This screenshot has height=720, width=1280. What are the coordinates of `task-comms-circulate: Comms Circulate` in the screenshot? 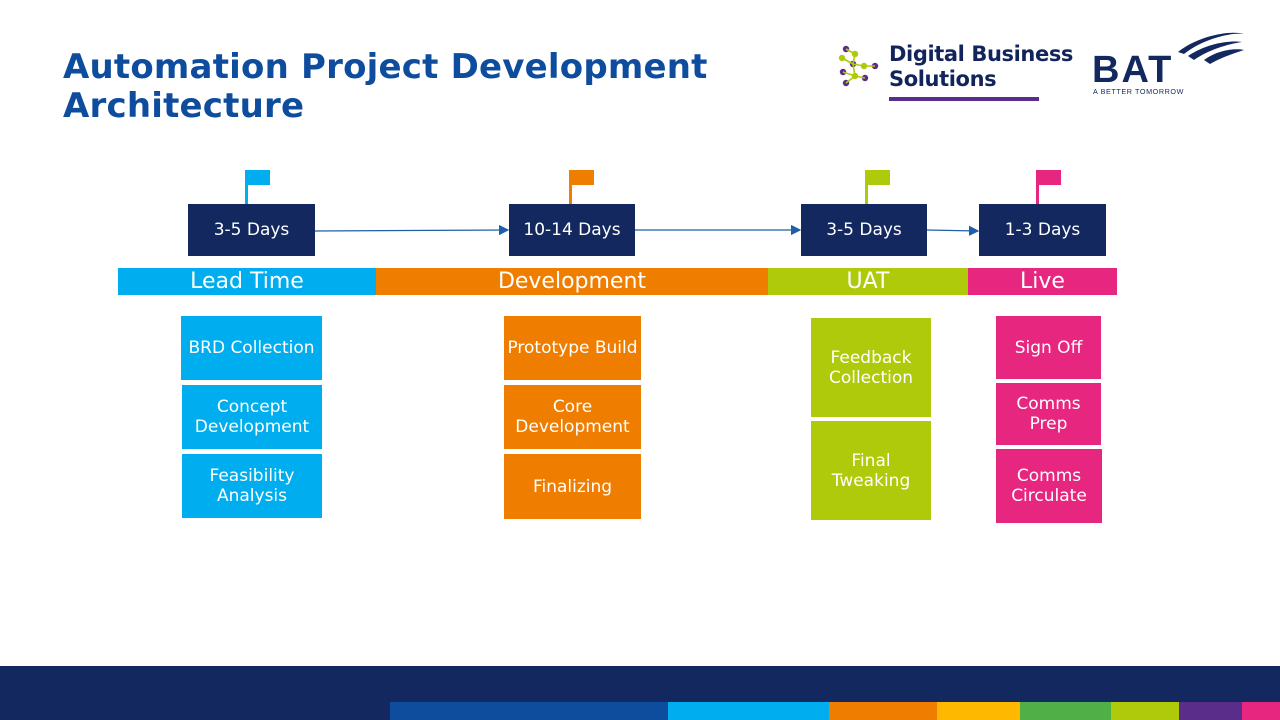 It's located at (1049, 486).